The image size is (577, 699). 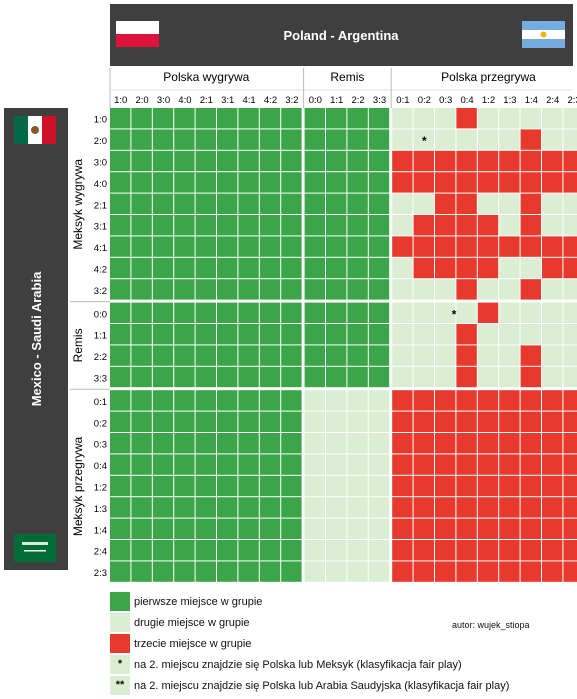 What do you see at coordinates (100, 336) in the screenshot?
I see `row-tick-label: 1:1` at bounding box center [100, 336].